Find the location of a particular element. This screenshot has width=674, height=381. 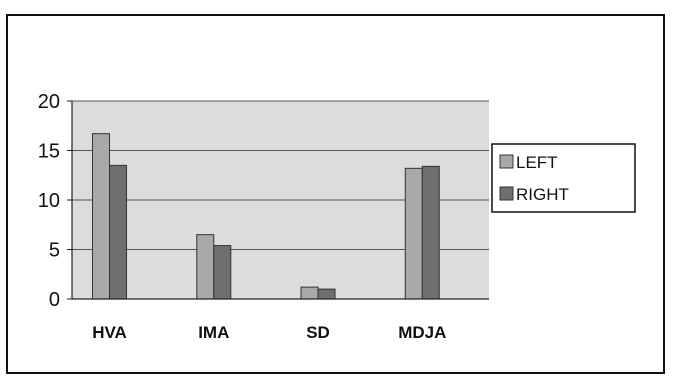

y-tick-labels: 0 5 10 15 20 is located at coordinates (55, 201).